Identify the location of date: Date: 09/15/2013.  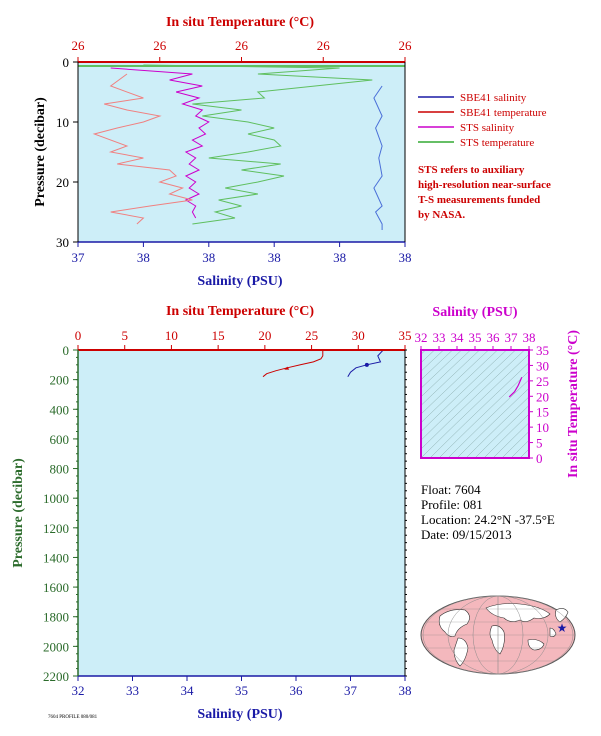
(466, 534).